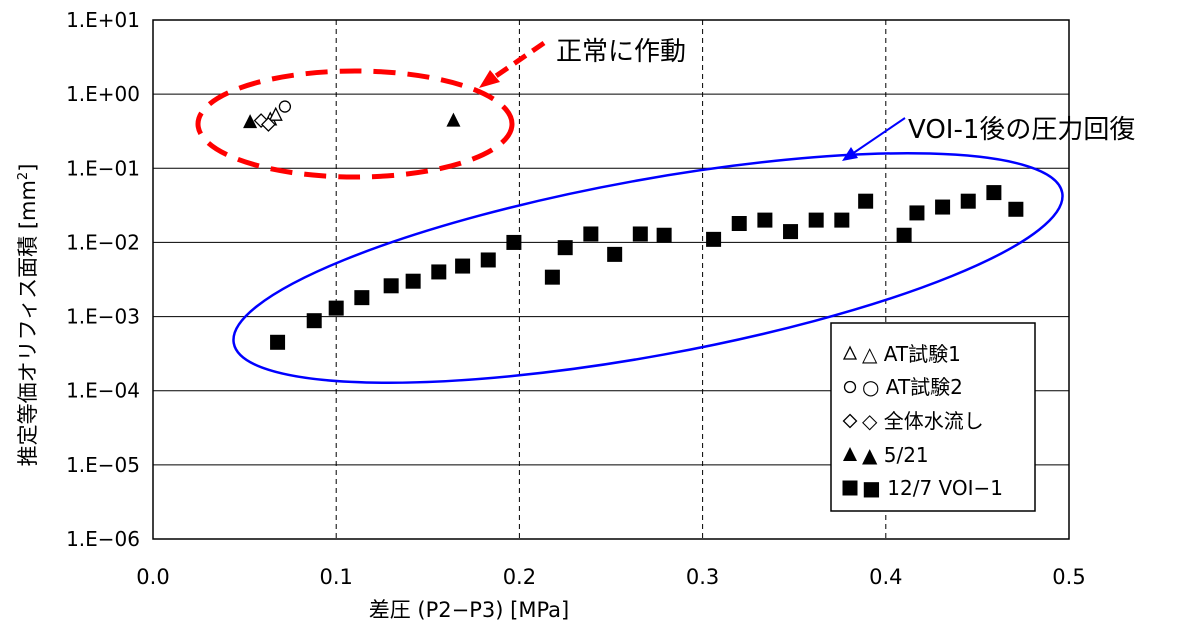 This screenshot has width=1194, height=631. I want to click on legend-item: ◇ 全体水流し, so click(923, 421).